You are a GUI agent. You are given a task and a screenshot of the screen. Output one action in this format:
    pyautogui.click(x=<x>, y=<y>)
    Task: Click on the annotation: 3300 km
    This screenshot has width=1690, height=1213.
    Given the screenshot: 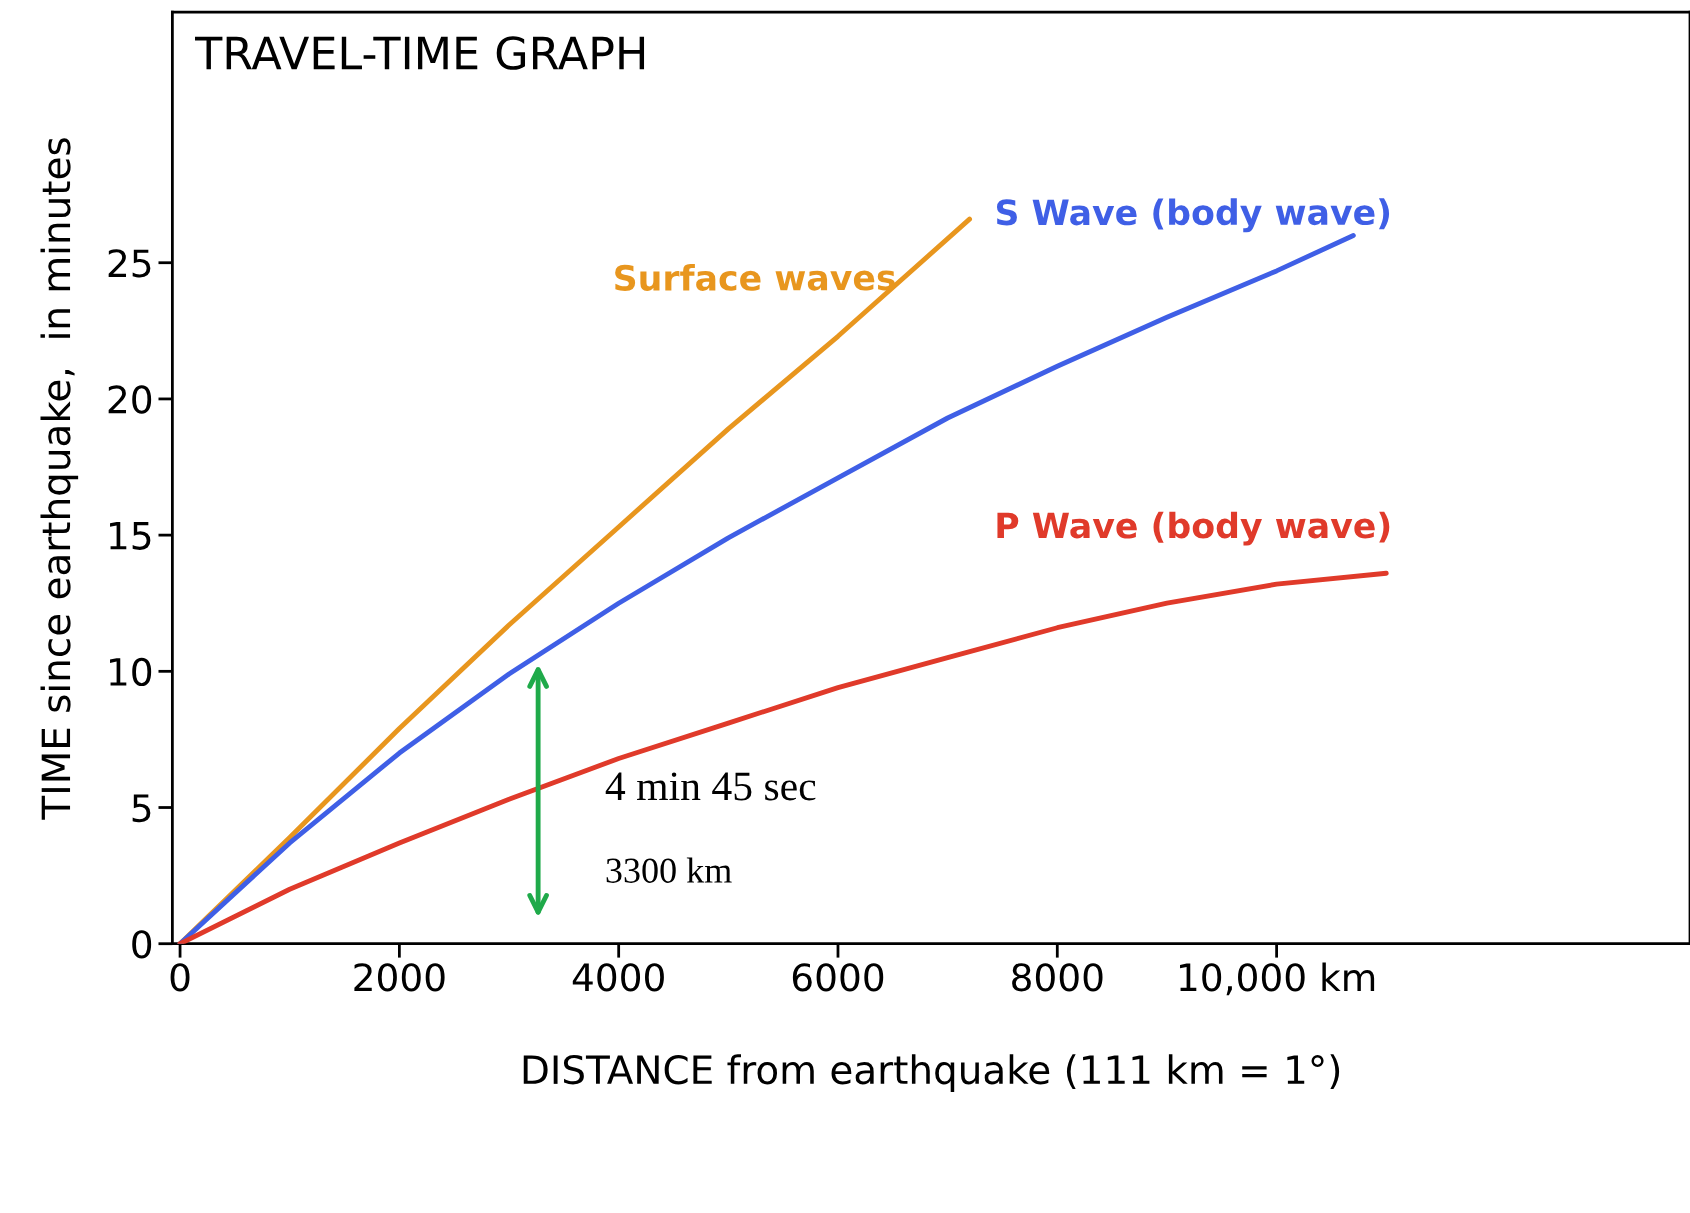 What is the action you would take?
    pyautogui.click(x=669, y=870)
    